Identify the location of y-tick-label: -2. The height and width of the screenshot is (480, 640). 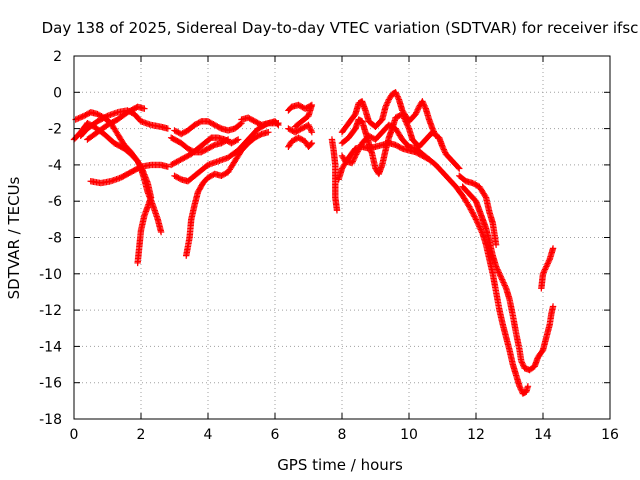
(55, 130).